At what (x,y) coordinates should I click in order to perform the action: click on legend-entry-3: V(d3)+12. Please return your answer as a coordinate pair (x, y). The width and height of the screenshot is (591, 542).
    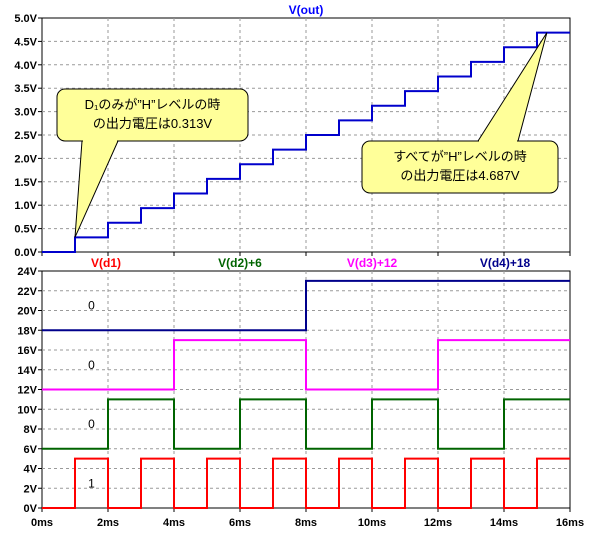
    Looking at the image, I should click on (372, 263).